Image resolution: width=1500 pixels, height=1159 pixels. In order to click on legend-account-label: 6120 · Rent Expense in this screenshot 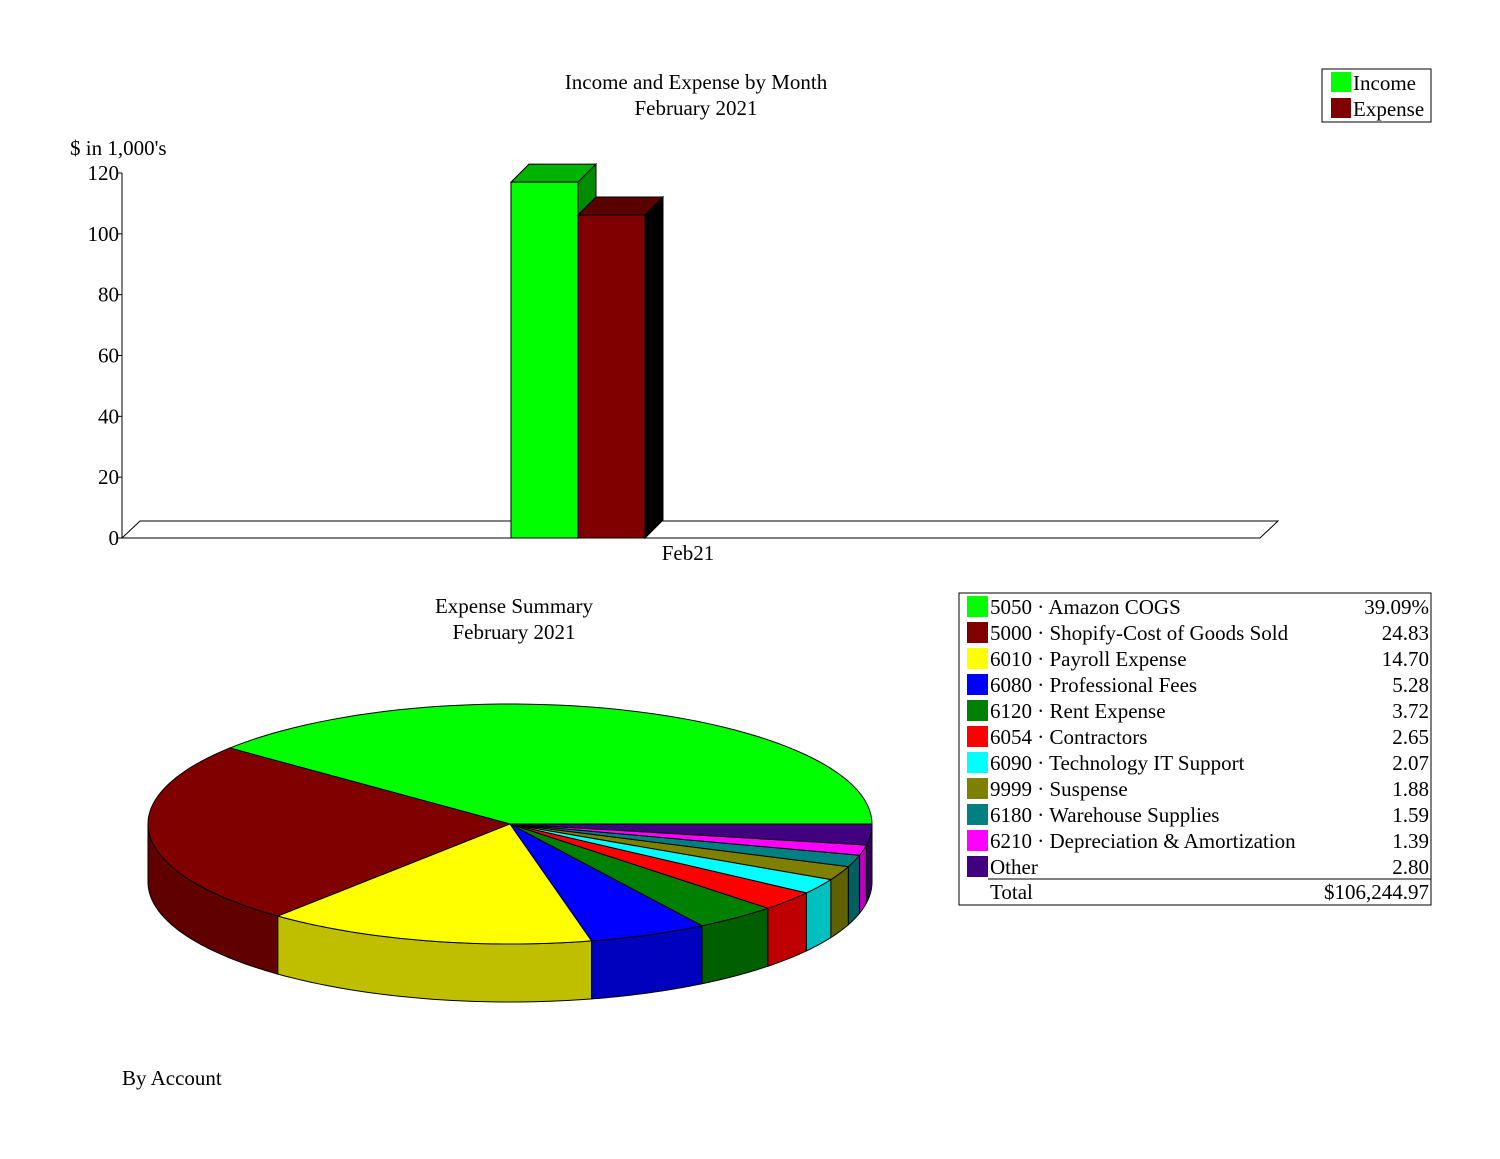, I will do `click(1078, 711)`.